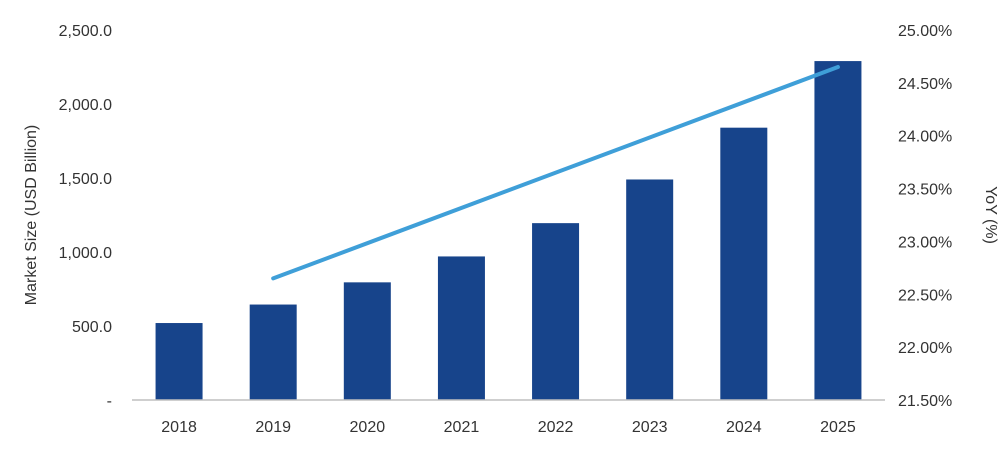 This screenshot has height=459, width=1007. Describe the element at coordinates (650, 427) in the screenshot. I see `x-tick-label: 2023` at that location.